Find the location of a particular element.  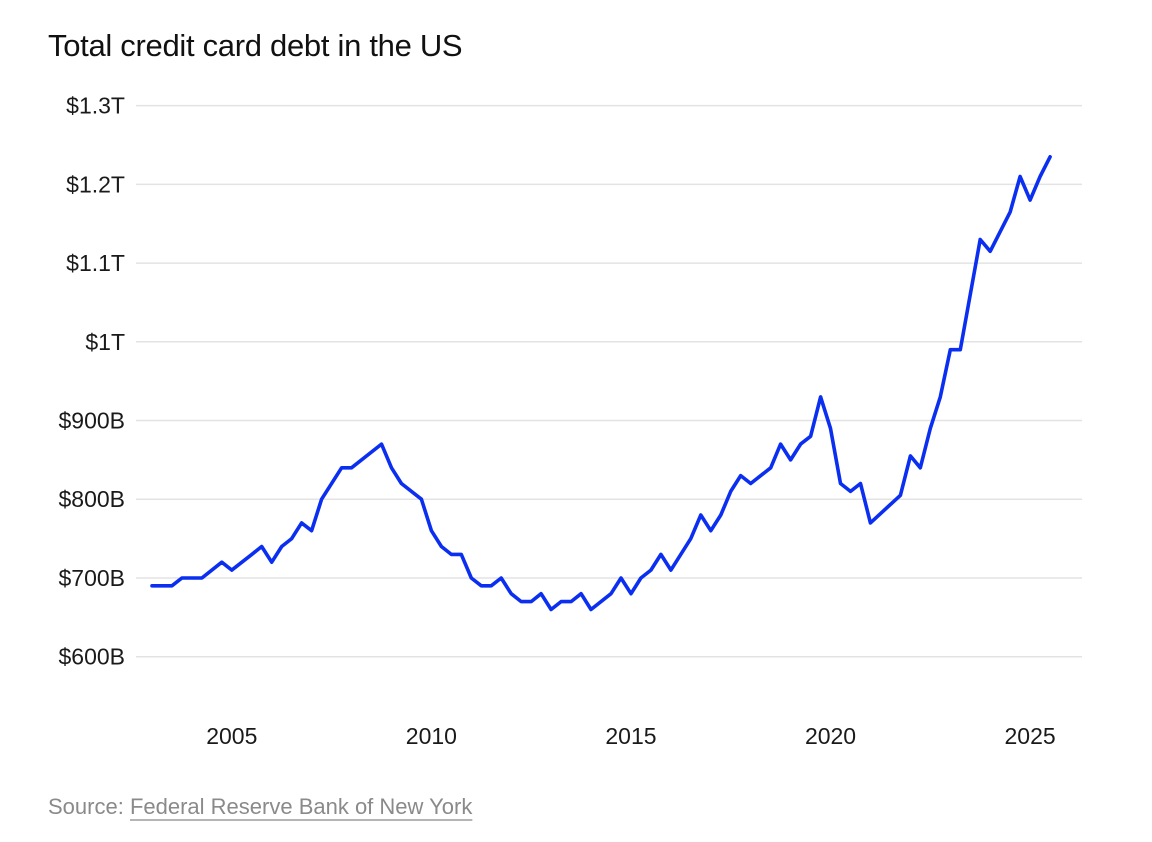

x-tick-label: 2020 is located at coordinates (830, 736).